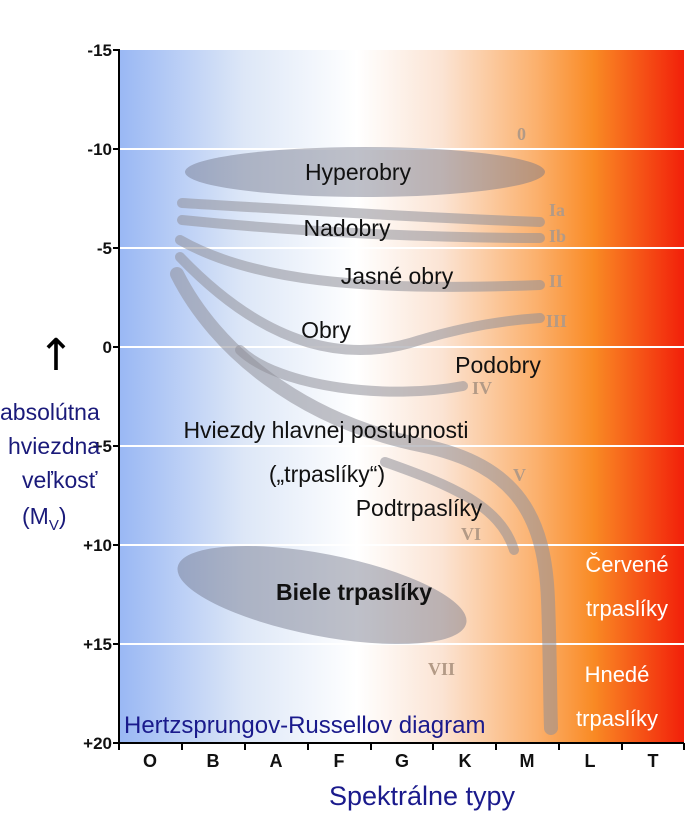  Describe the element at coordinates (354, 592) in the screenshot. I see `label-biele-trpasliky: Biele trpaslíky` at that location.